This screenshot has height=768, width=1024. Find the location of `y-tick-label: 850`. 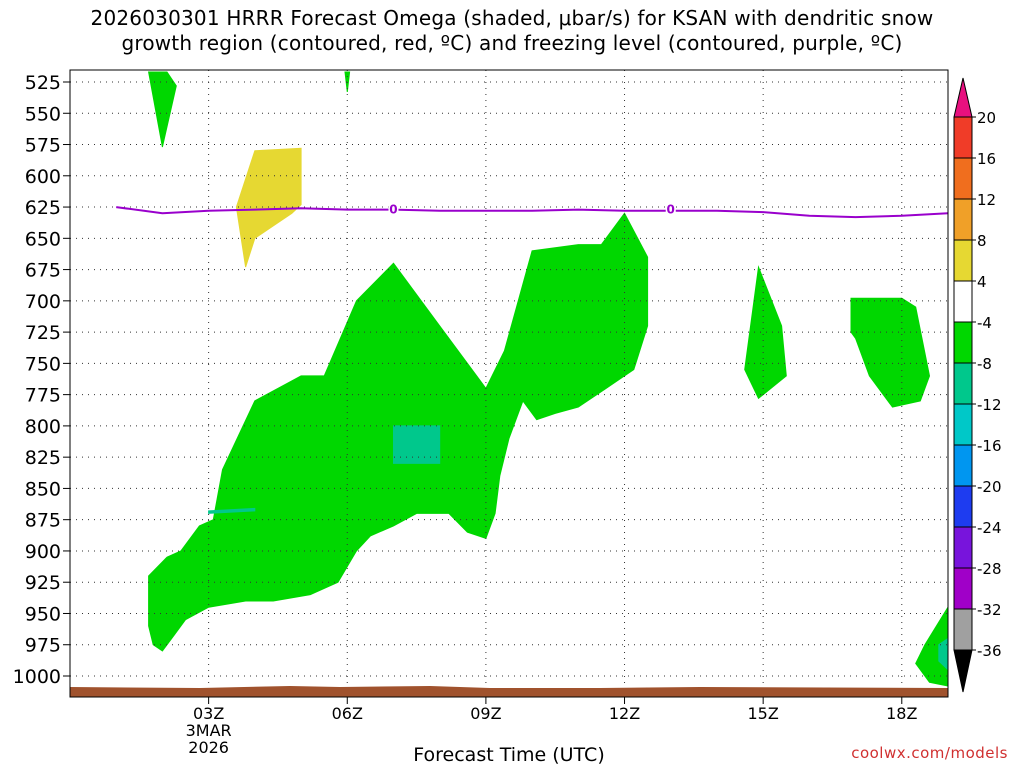

y-tick-label: 850 is located at coordinates (43, 489).